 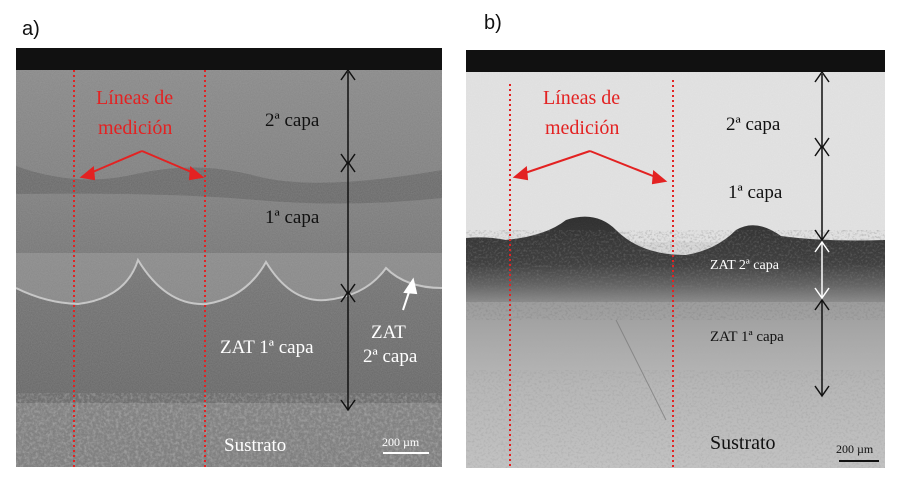 I want to click on layer-label-a-haz-second-2: 2ª capa, so click(x=390, y=356).